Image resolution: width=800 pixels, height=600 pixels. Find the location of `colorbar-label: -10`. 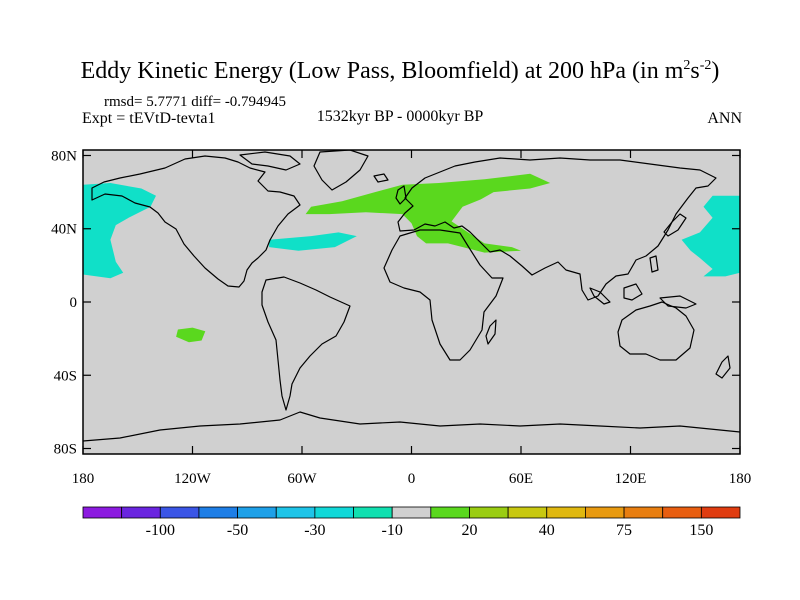

colorbar-label: -10 is located at coordinates (392, 530).